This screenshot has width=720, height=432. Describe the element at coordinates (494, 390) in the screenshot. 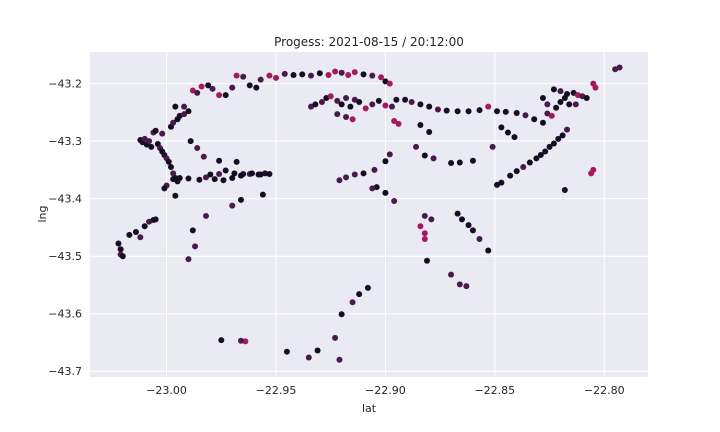

I see `x-tick-label: −22.85` at that location.